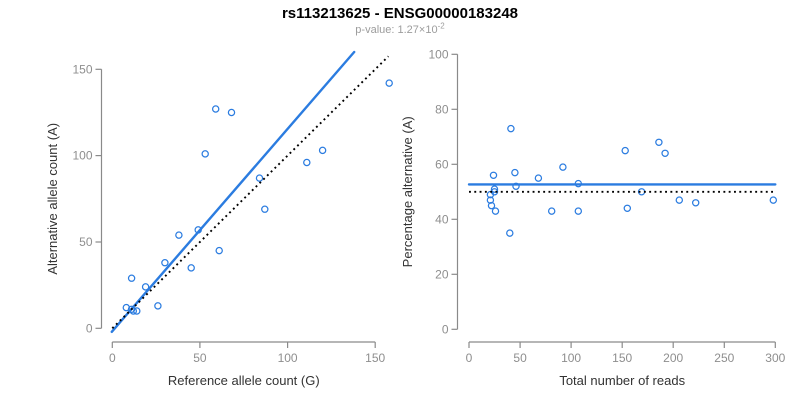  I want to click on figure-title: rs113213625 - ENSG00000183248, so click(400, 13).